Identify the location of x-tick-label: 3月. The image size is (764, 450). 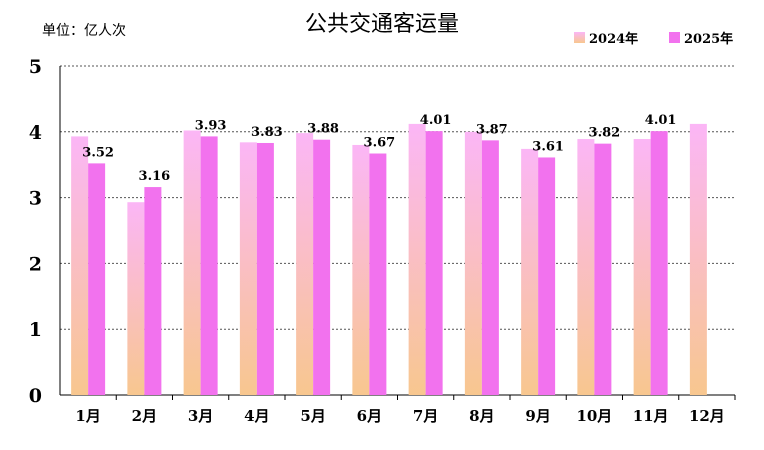
(200, 416).